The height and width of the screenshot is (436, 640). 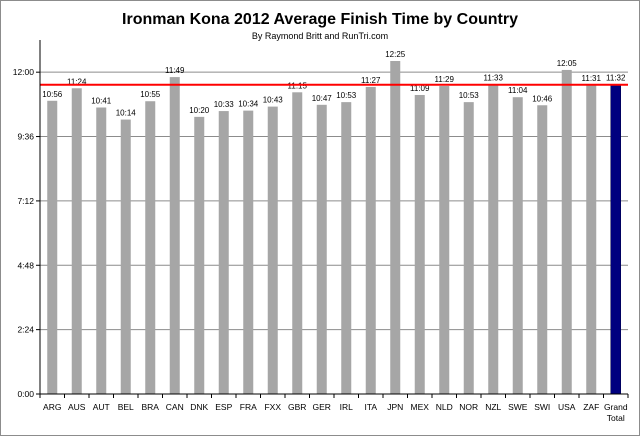 I want to click on bar-gbr, so click(x=297, y=243).